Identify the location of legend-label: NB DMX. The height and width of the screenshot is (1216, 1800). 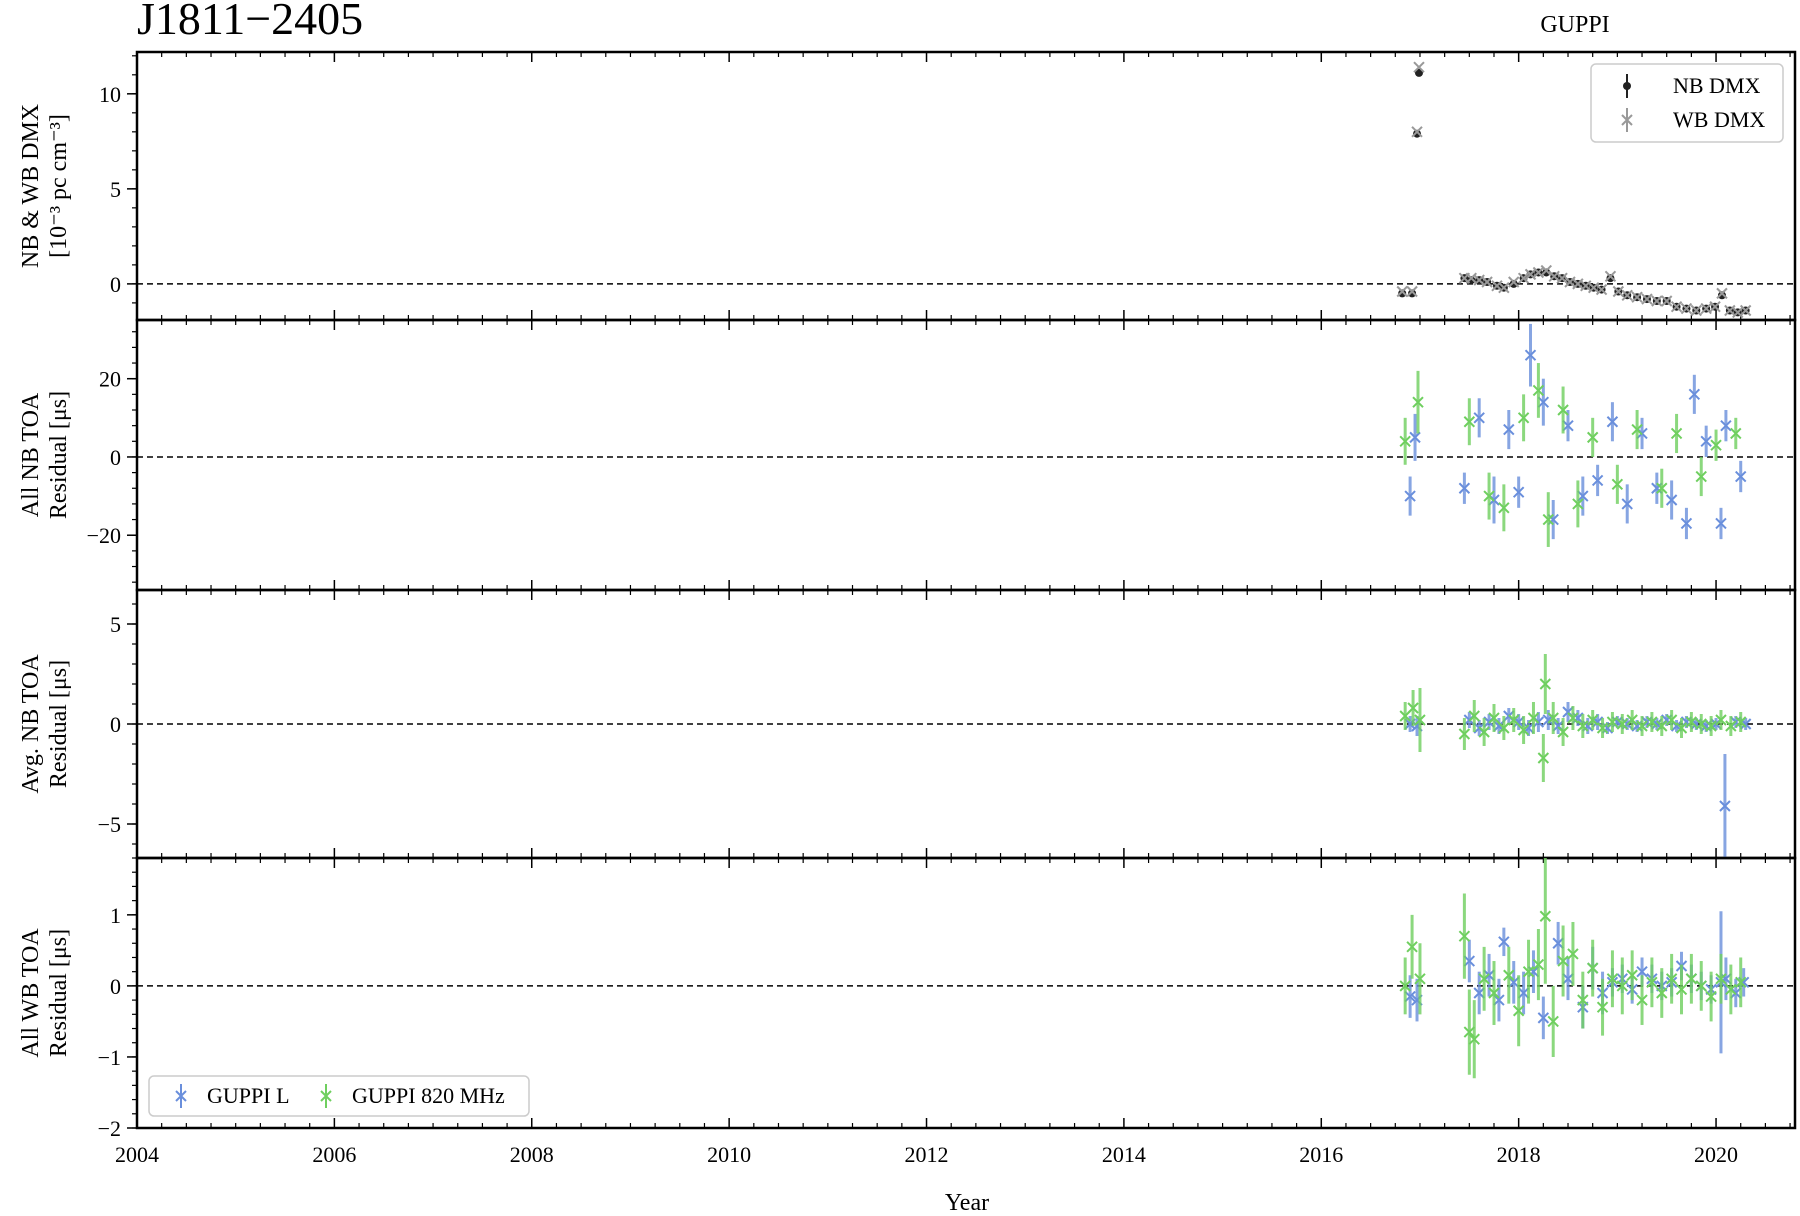
(1717, 85).